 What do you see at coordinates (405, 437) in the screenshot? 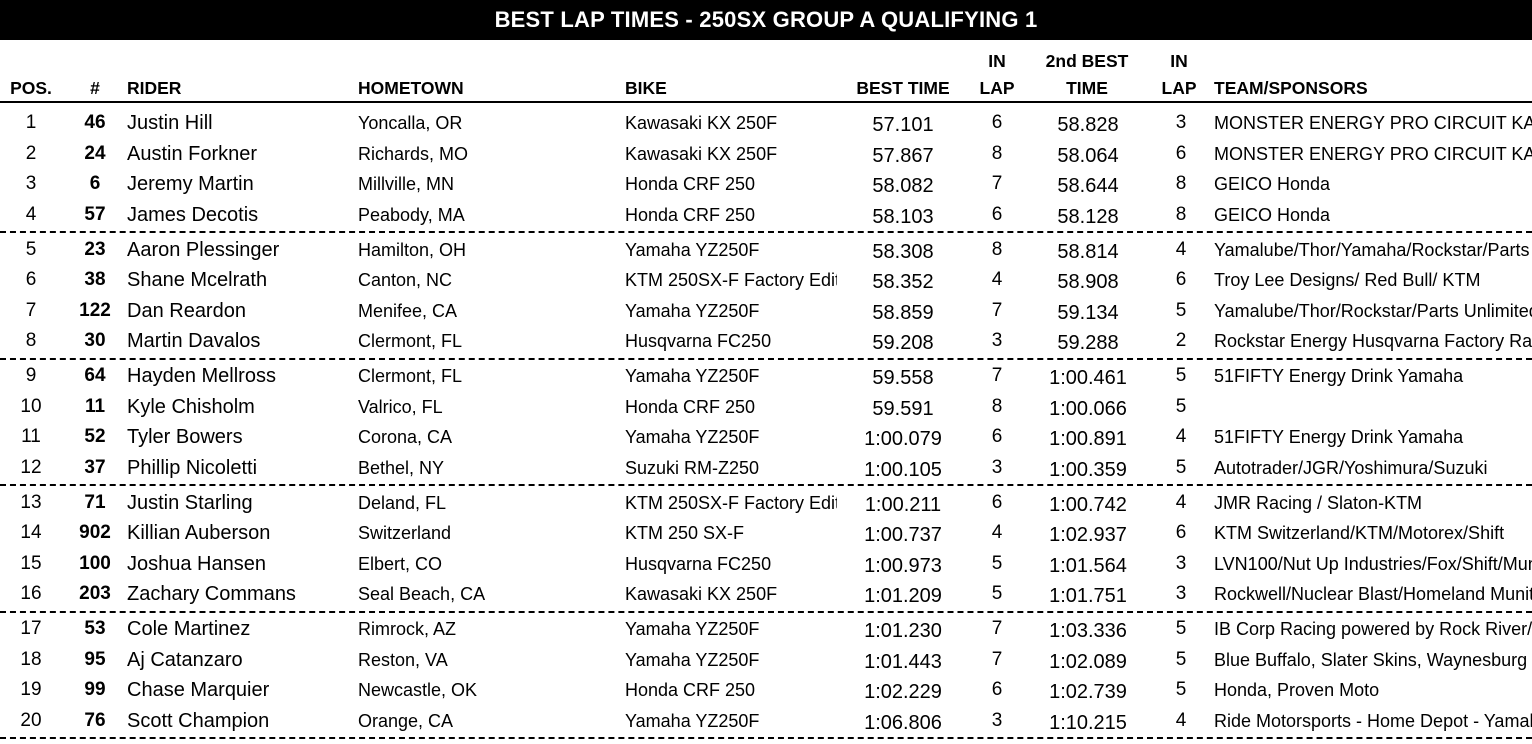
I see `hometown-cell: Corona, CA` at bounding box center [405, 437].